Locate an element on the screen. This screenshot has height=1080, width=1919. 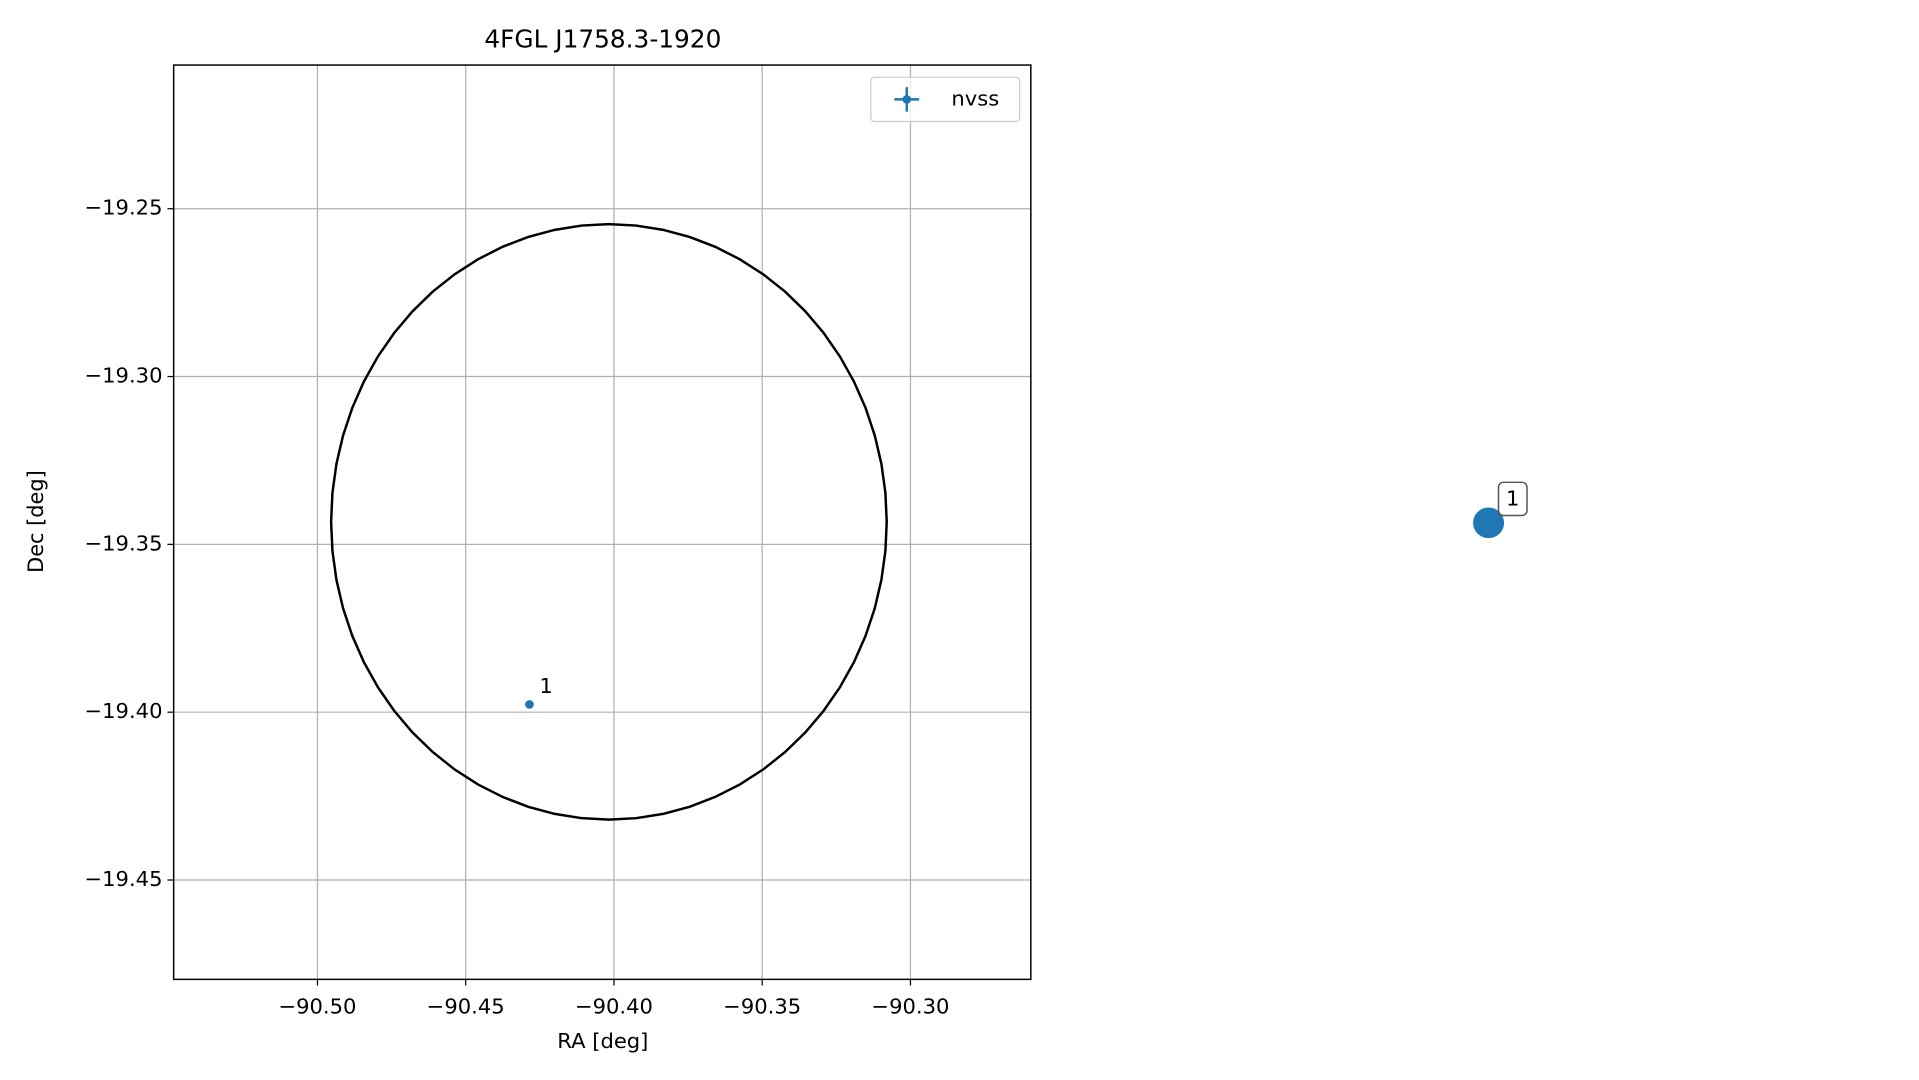
y-axis-label: Dec [deg] is located at coordinates (36, 521).